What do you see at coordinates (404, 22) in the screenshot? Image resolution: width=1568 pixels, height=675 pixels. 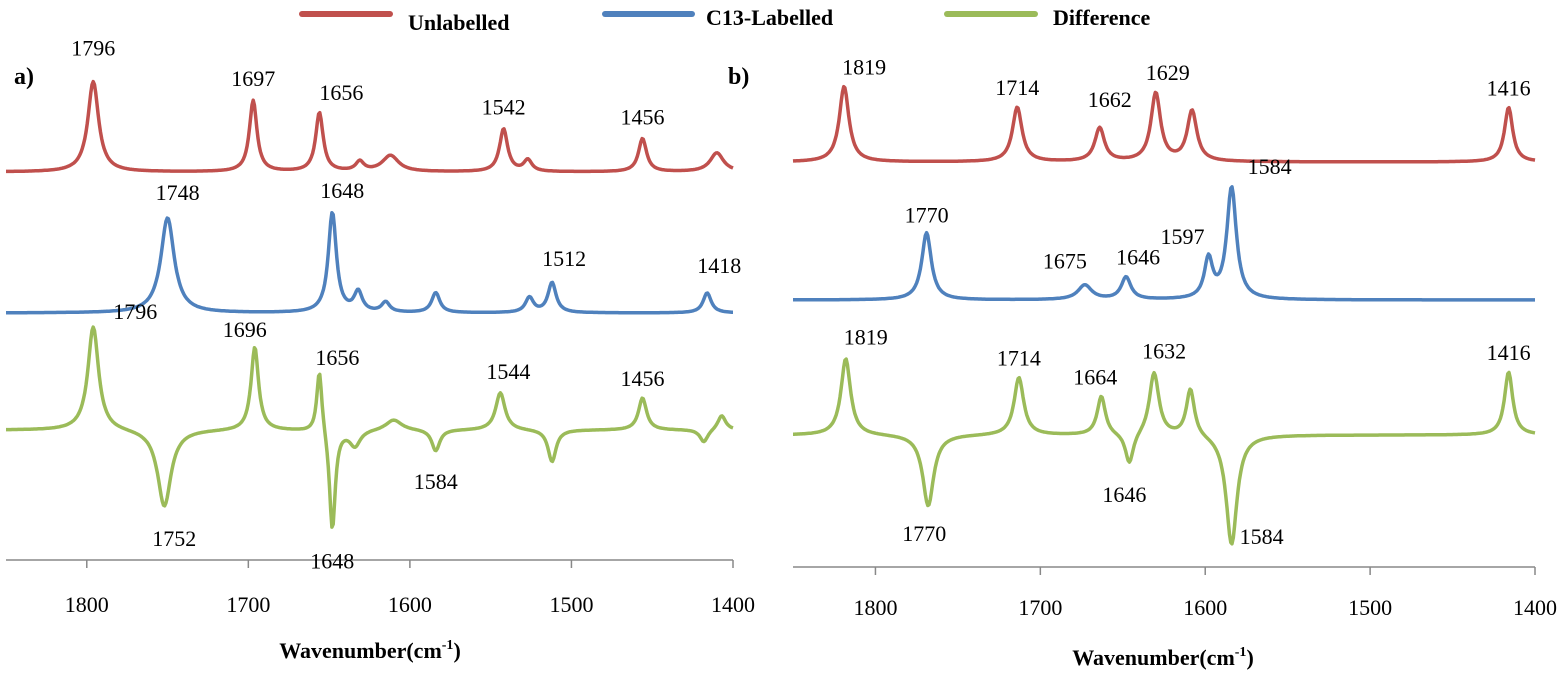 I see `legend-entry-unlabelled: Unlabelled` at bounding box center [404, 22].